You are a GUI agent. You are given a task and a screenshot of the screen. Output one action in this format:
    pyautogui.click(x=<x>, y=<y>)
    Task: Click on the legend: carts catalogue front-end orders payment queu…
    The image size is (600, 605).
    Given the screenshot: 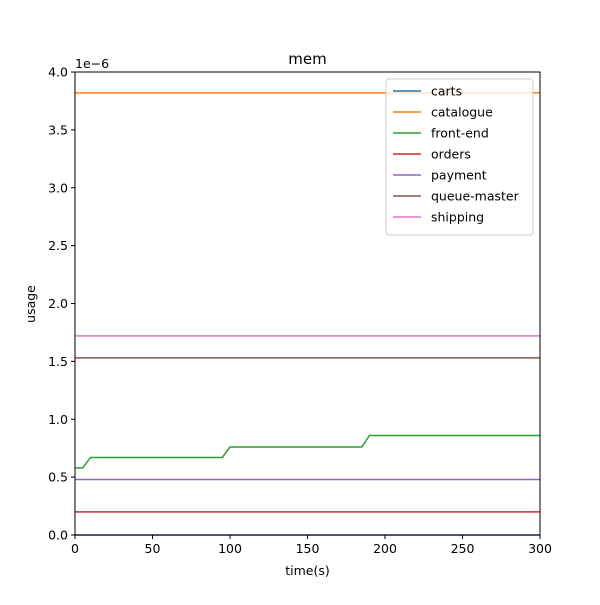 What is the action you would take?
    pyautogui.click(x=459, y=157)
    